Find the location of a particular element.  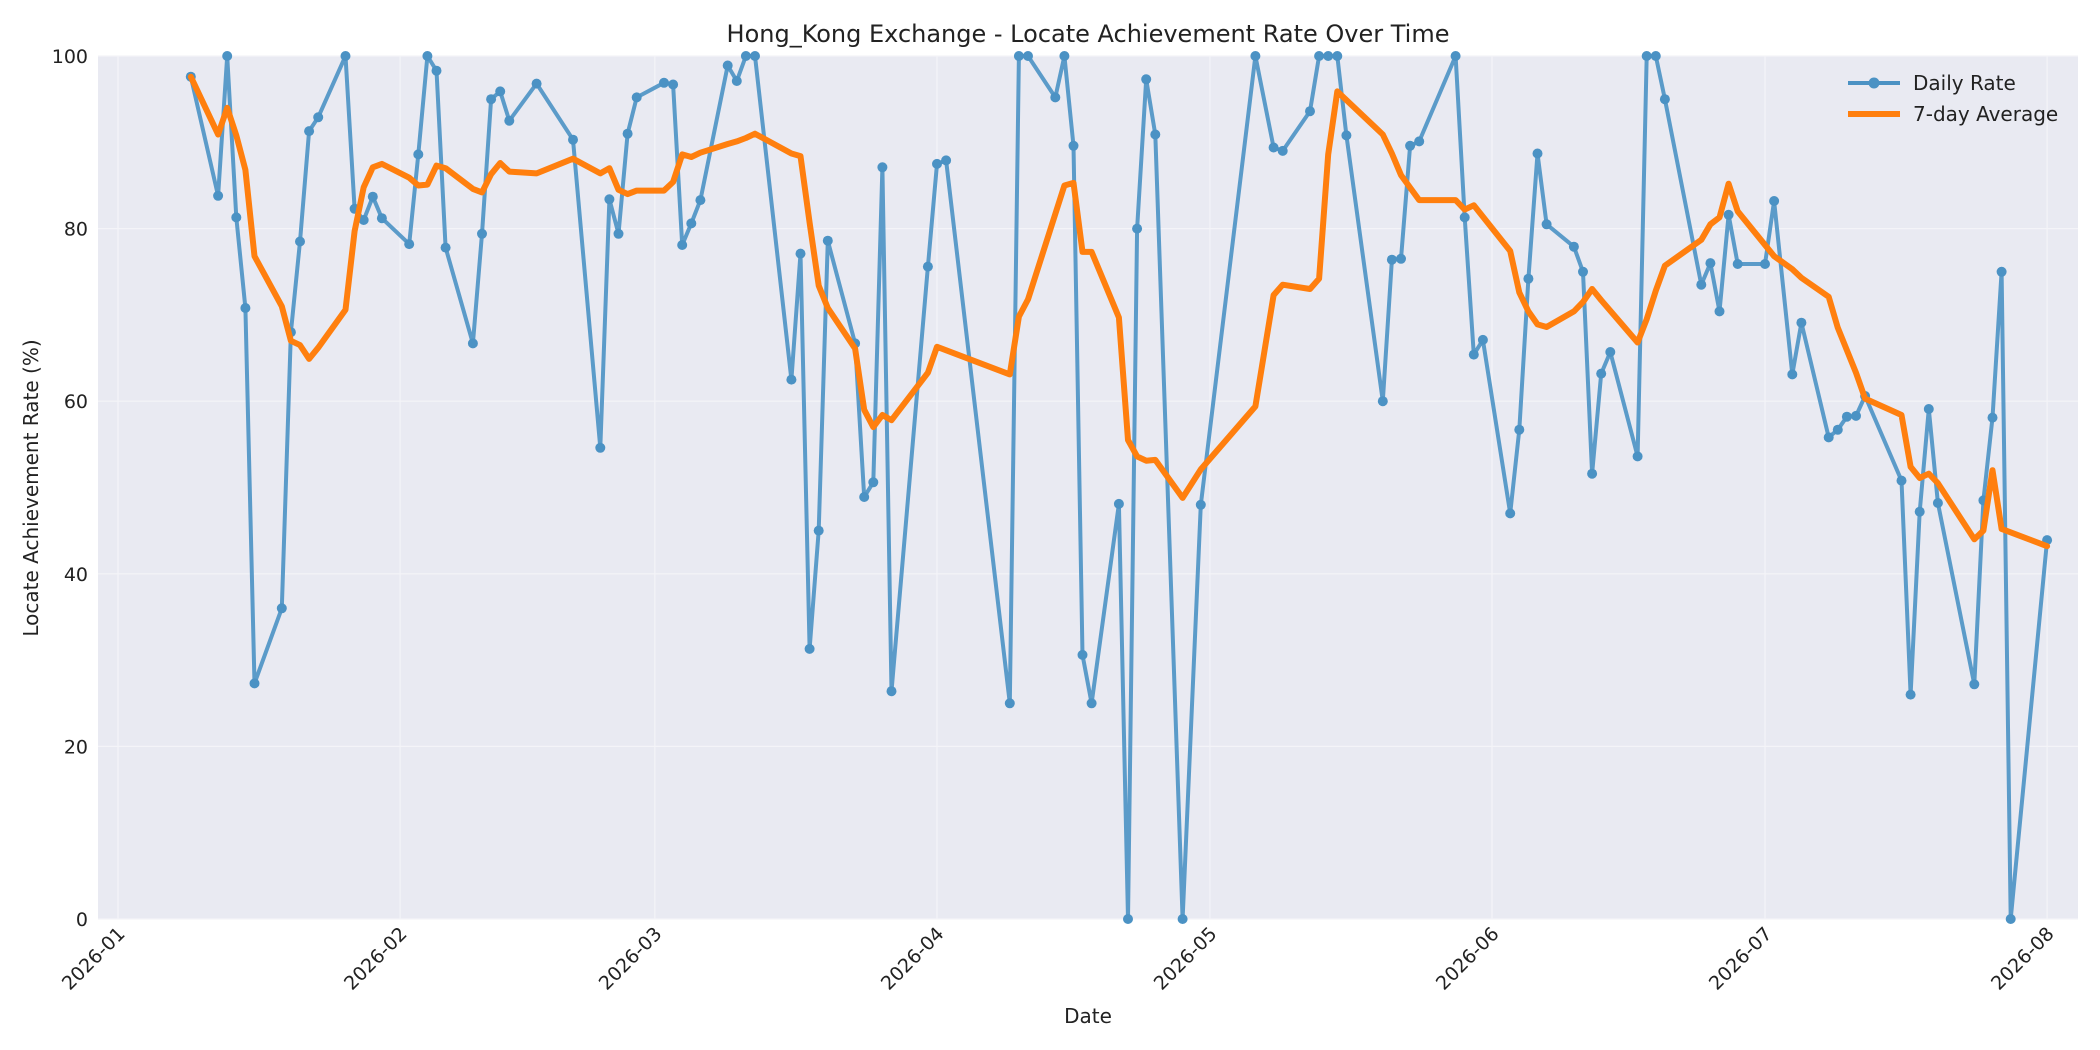

x-tick-label: 2026-05 is located at coordinates (1186, 959).